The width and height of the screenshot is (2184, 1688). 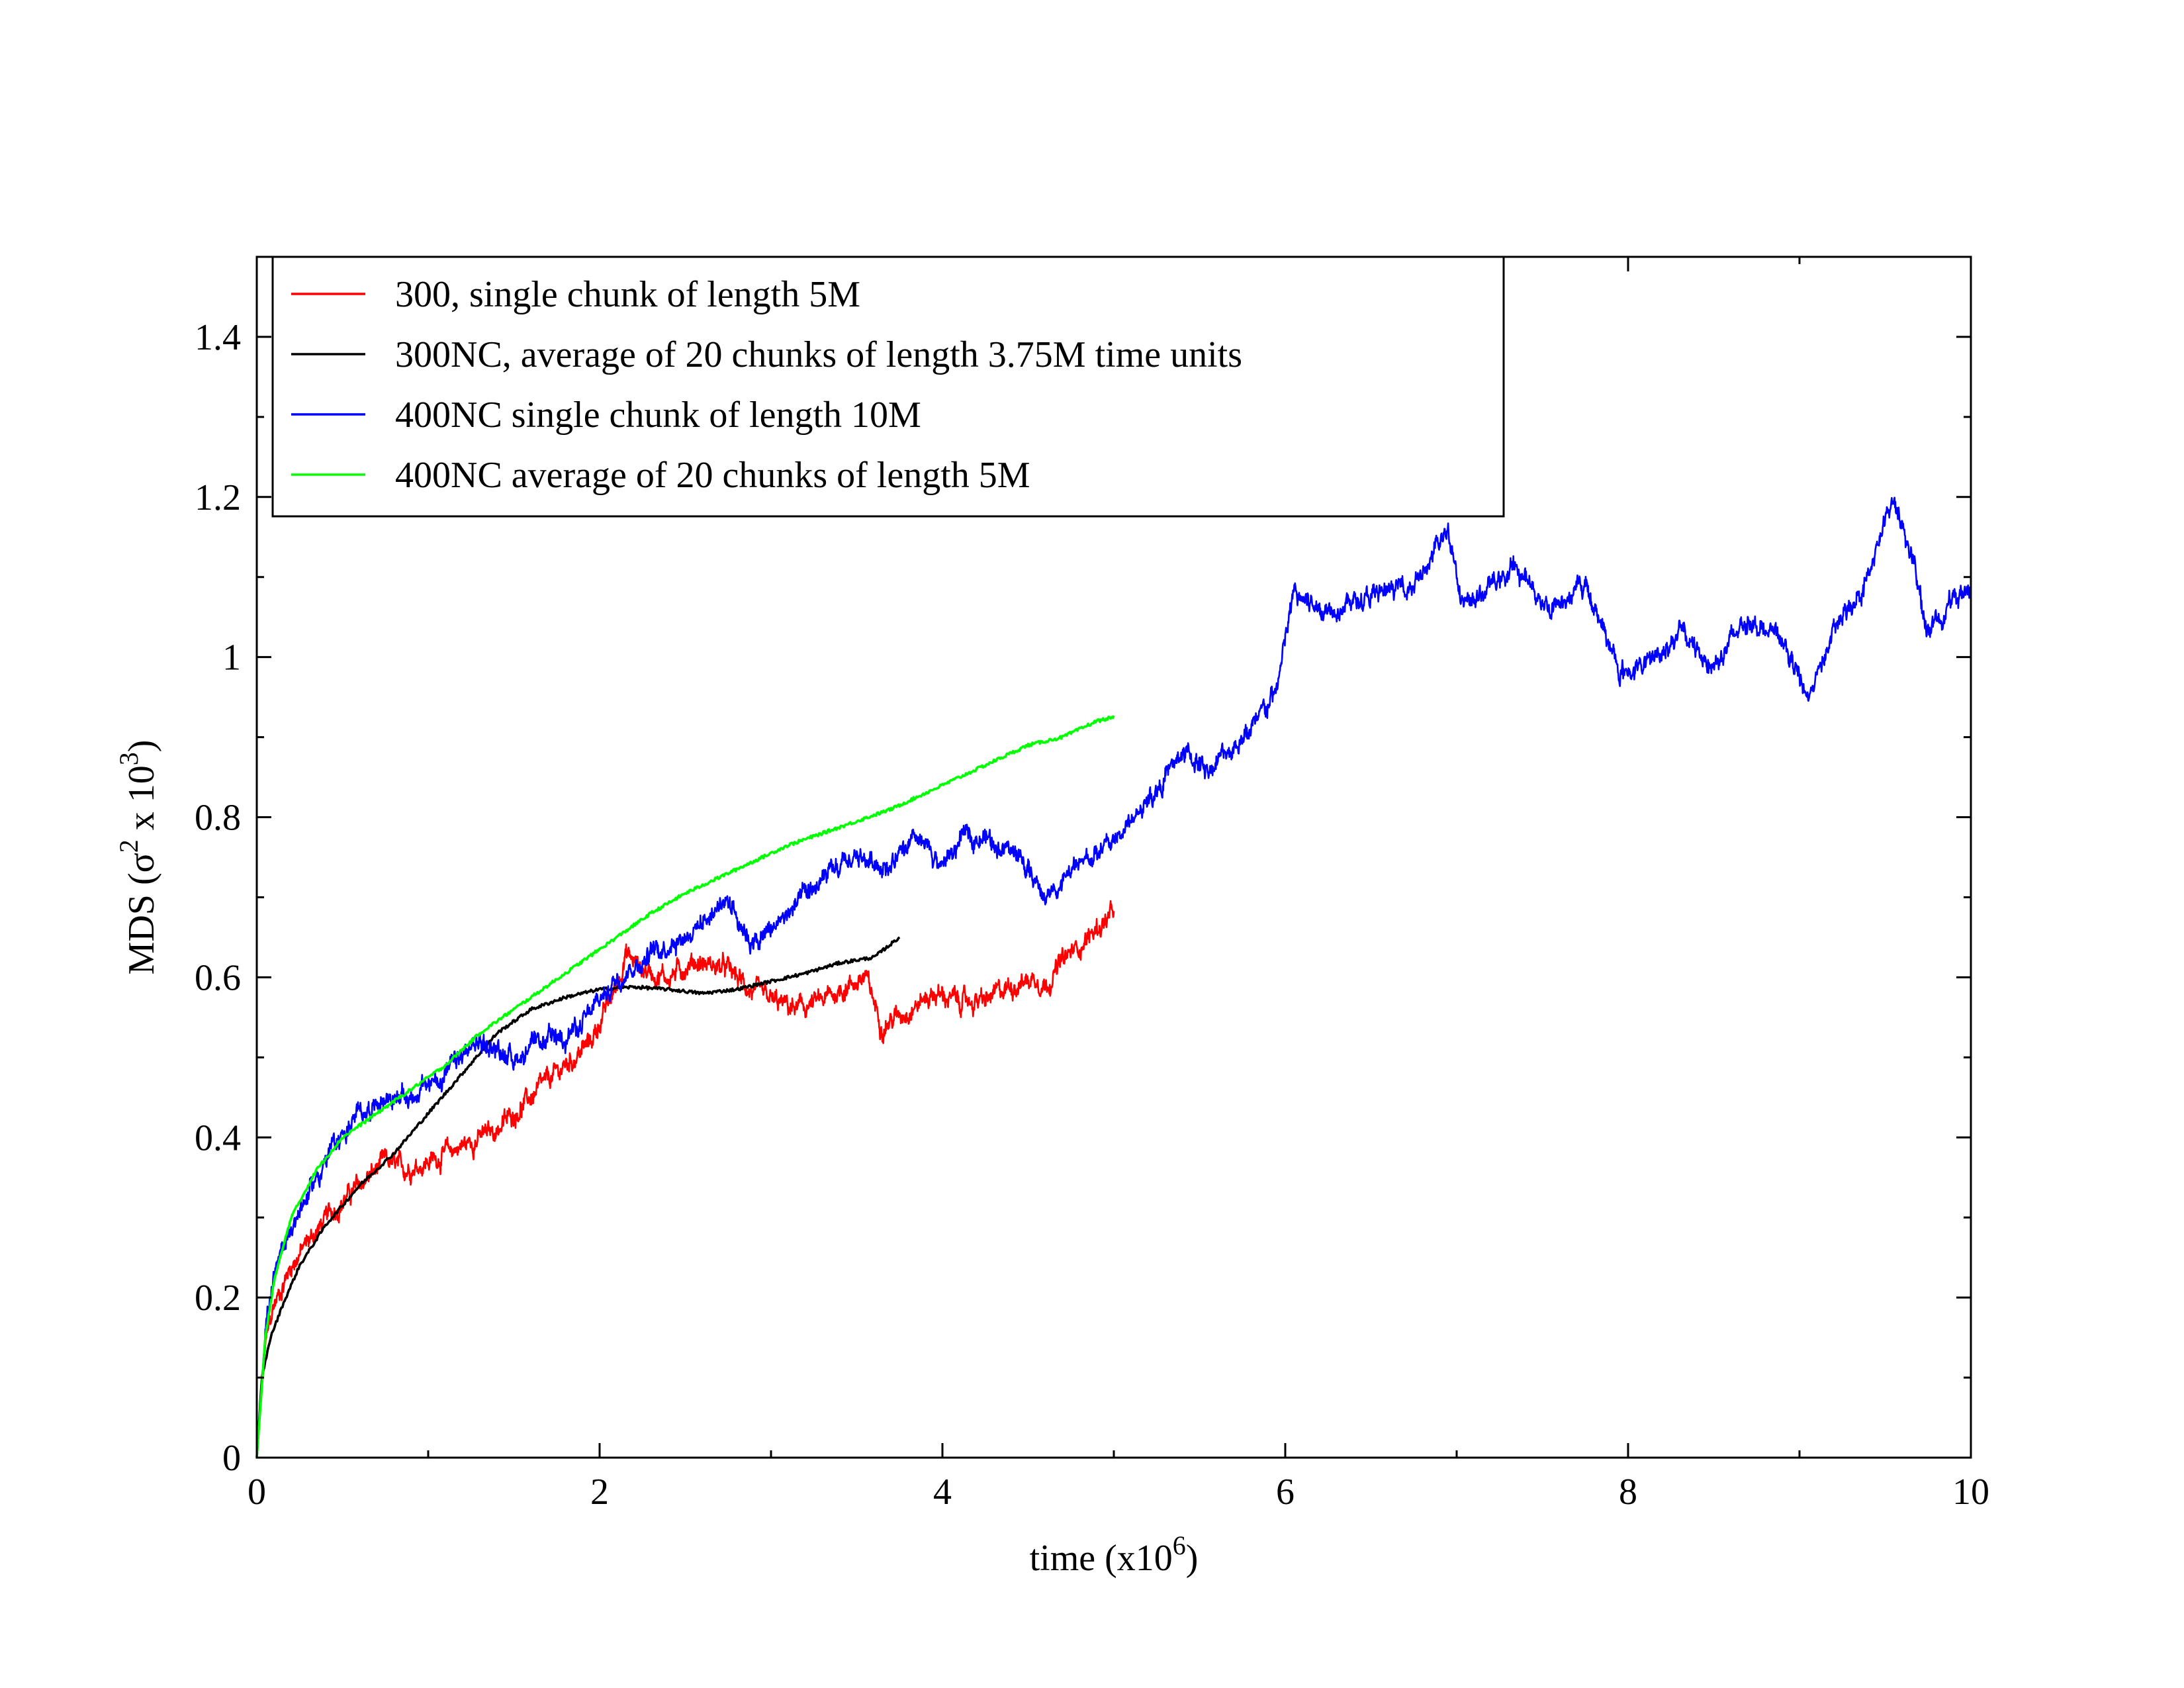 I want to click on x-tick-label-0: 0, so click(x=257, y=1492).